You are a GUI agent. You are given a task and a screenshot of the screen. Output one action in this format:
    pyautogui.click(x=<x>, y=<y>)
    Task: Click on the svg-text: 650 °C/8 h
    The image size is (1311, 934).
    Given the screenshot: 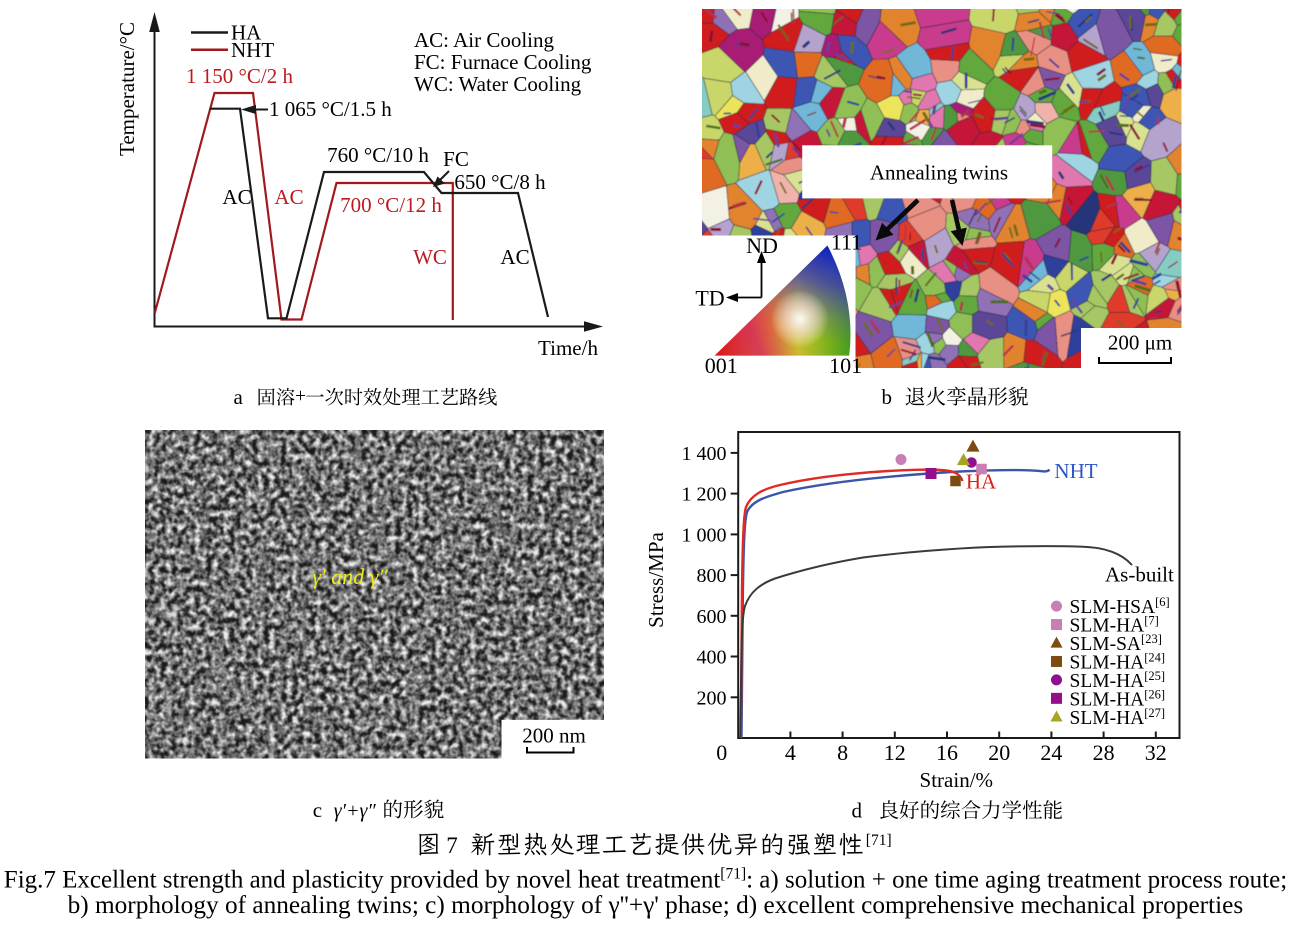 What is the action you would take?
    pyautogui.click(x=500, y=182)
    